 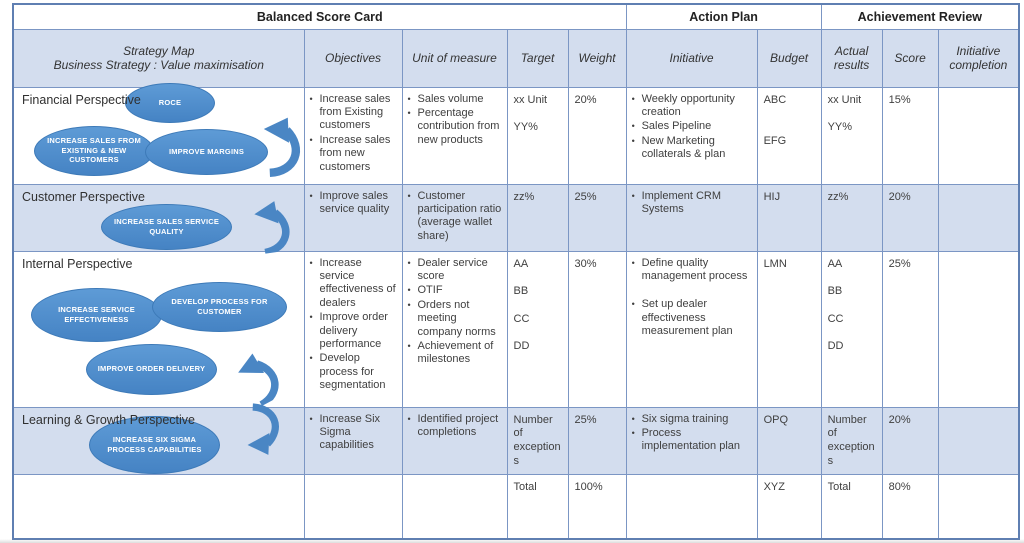 What do you see at coordinates (789, 217) in the screenshot?
I see `budget-cell: HIJ` at bounding box center [789, 217].